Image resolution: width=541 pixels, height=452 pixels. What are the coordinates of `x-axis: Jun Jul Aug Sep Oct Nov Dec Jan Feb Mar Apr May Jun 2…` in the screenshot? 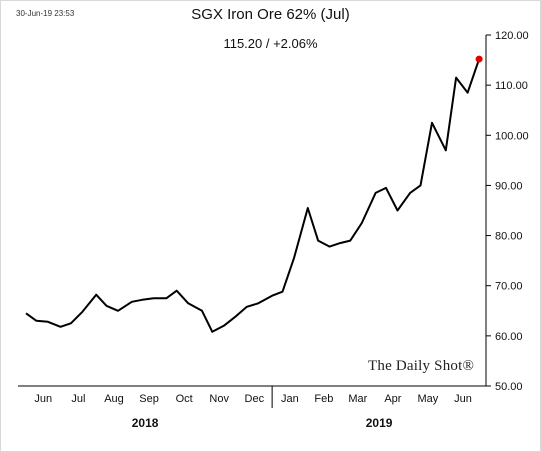 It's located at (252, 407).